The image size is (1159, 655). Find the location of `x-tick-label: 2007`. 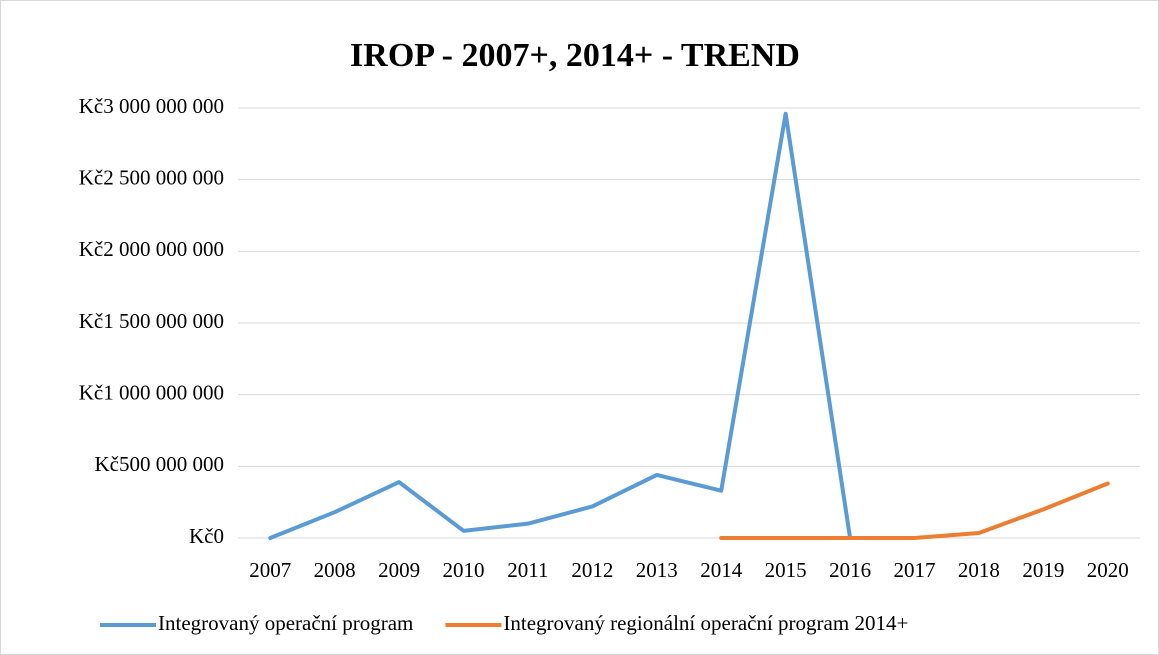

x-tick-label: 2007 is located at coordinates (270, 570).